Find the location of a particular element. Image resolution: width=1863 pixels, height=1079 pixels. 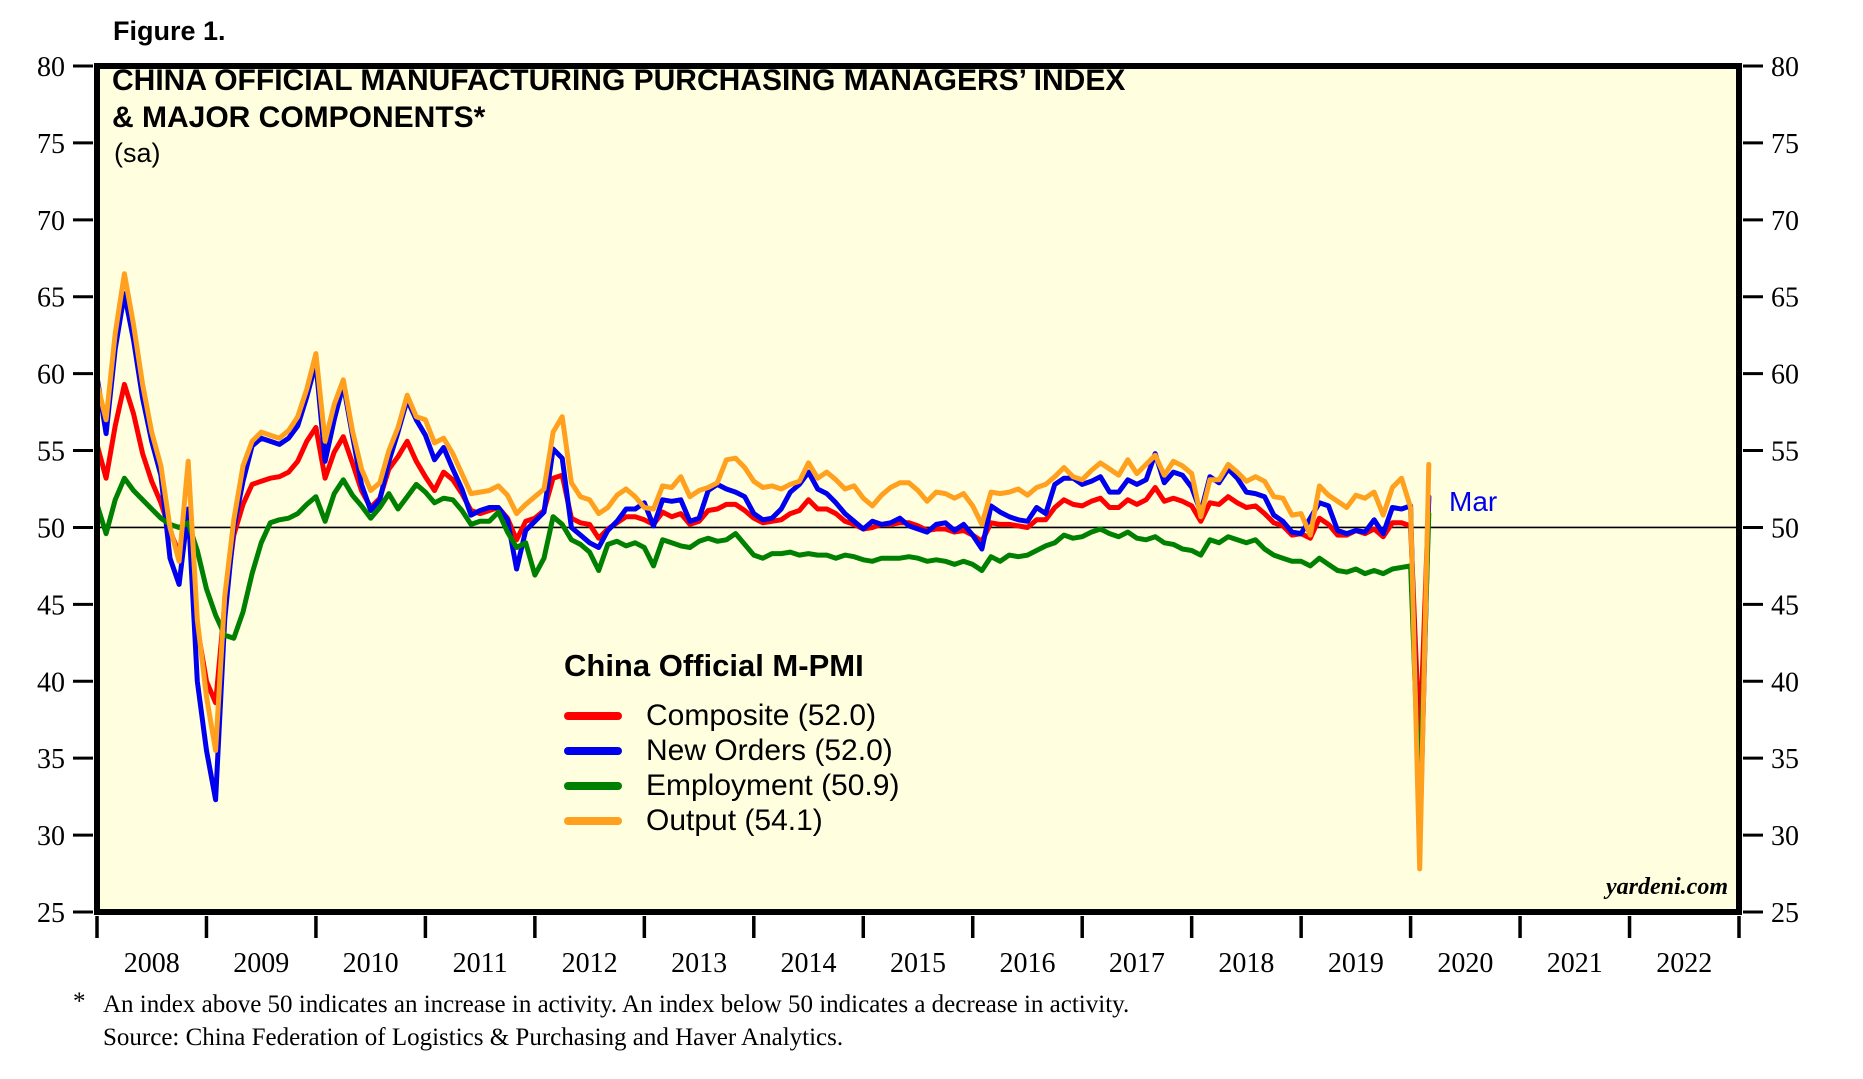

y-axis-label-left: 25 is located at coordinates (51, 913).